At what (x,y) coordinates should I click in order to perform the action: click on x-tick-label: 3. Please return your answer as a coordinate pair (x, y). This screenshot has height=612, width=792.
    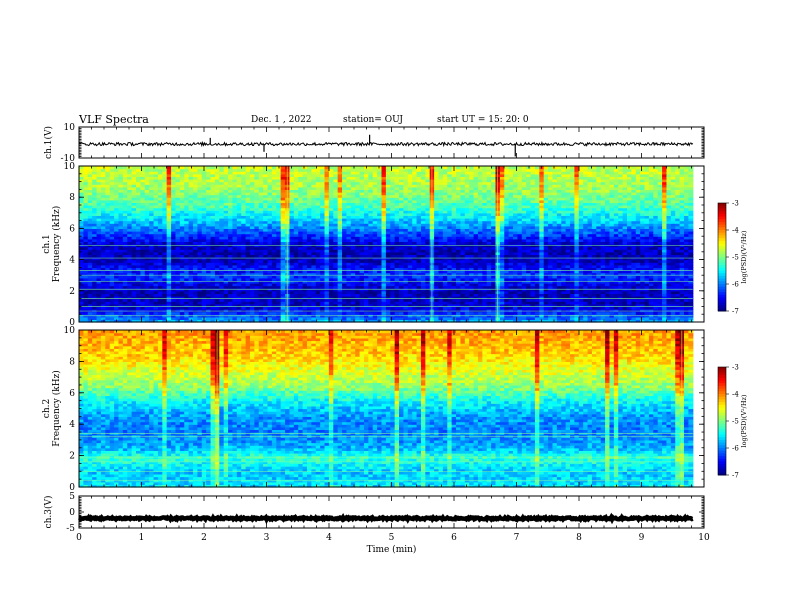
    Looking at the image, I should click on (267, 538).